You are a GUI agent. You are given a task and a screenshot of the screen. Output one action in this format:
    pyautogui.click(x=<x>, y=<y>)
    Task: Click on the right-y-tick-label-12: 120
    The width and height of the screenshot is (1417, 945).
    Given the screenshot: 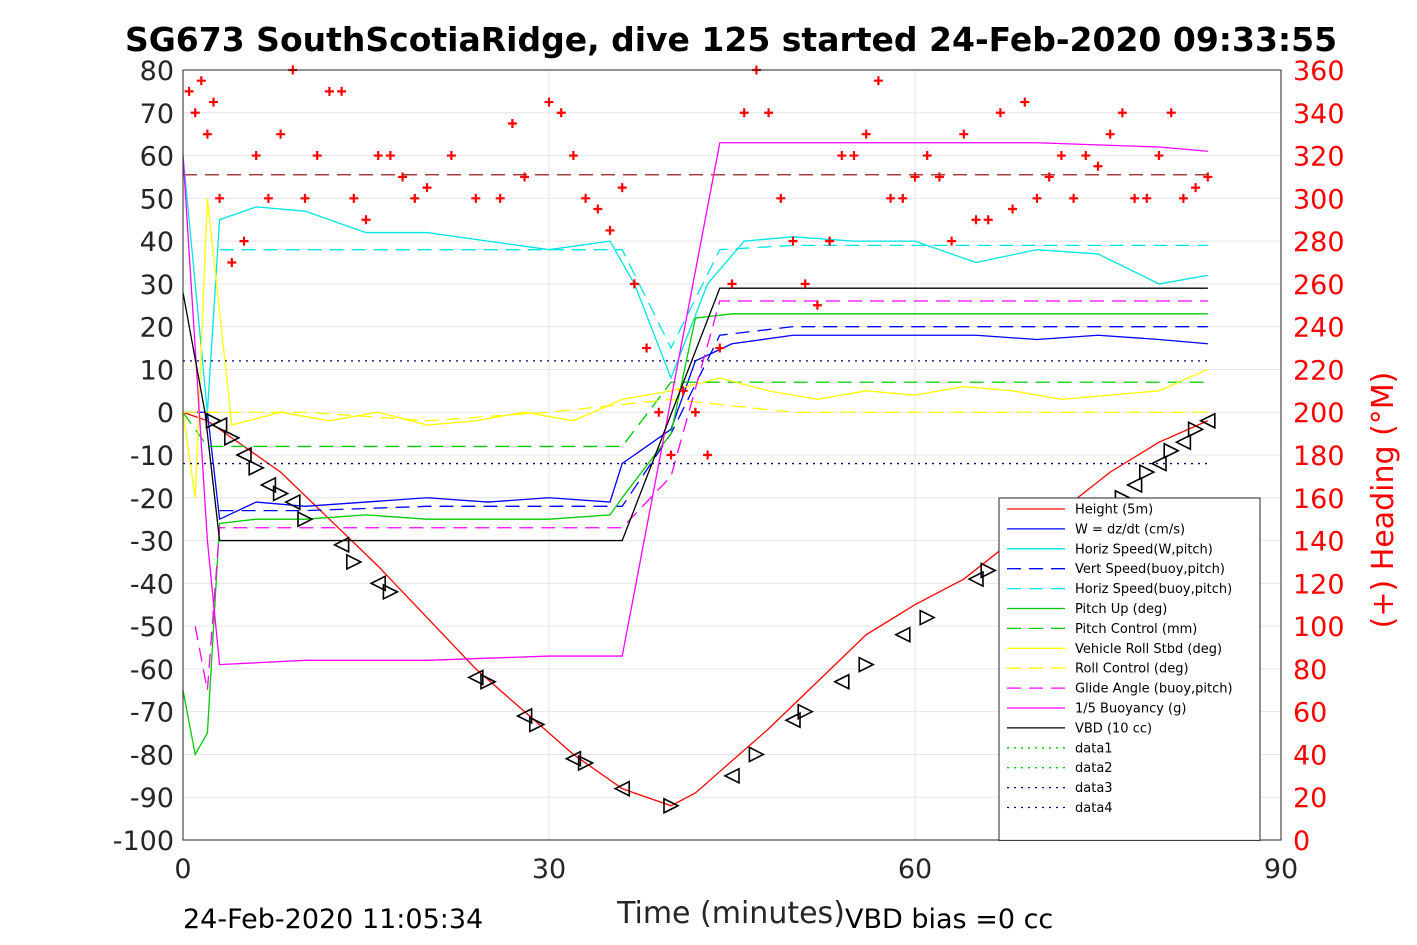 What is the action you would take?
    pyautogui.click(x=1319, y=584)
    